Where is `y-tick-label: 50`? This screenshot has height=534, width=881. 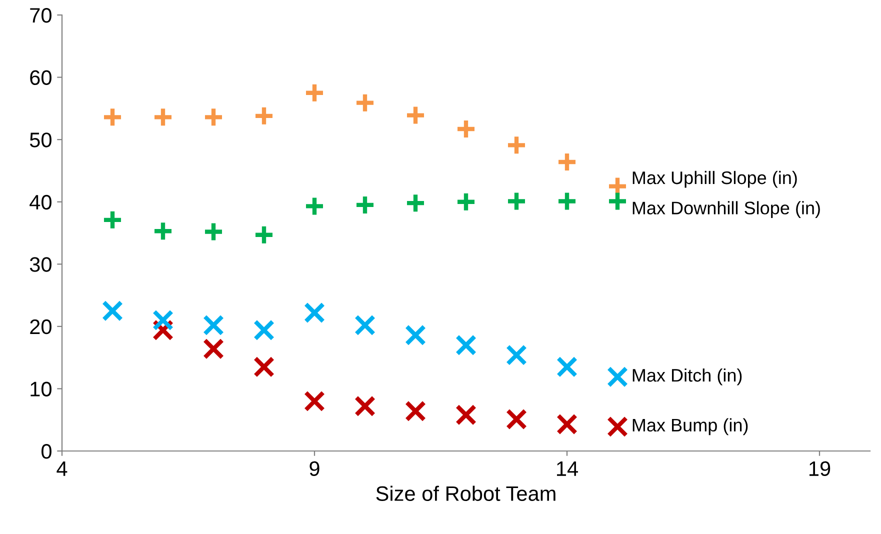 y-tick-label: 50 is located at coordinates (41, 140).